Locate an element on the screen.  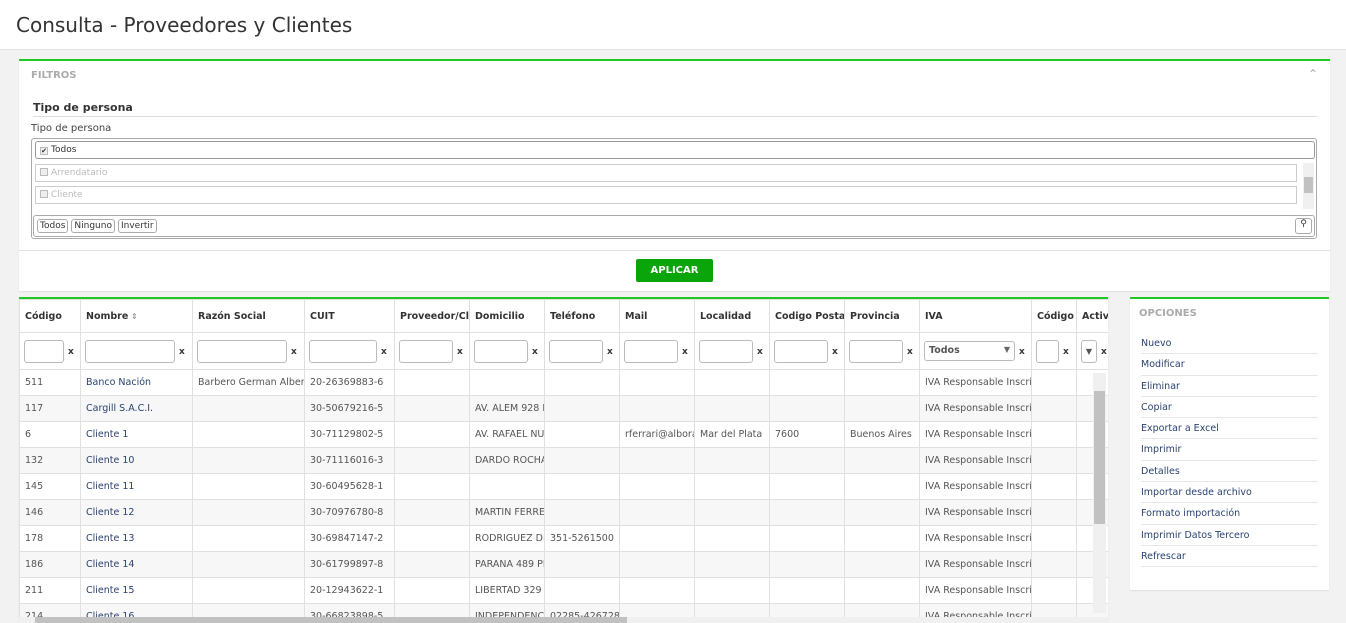
table-cell: 30-61799897-8 is located at coordinates (349, 564).